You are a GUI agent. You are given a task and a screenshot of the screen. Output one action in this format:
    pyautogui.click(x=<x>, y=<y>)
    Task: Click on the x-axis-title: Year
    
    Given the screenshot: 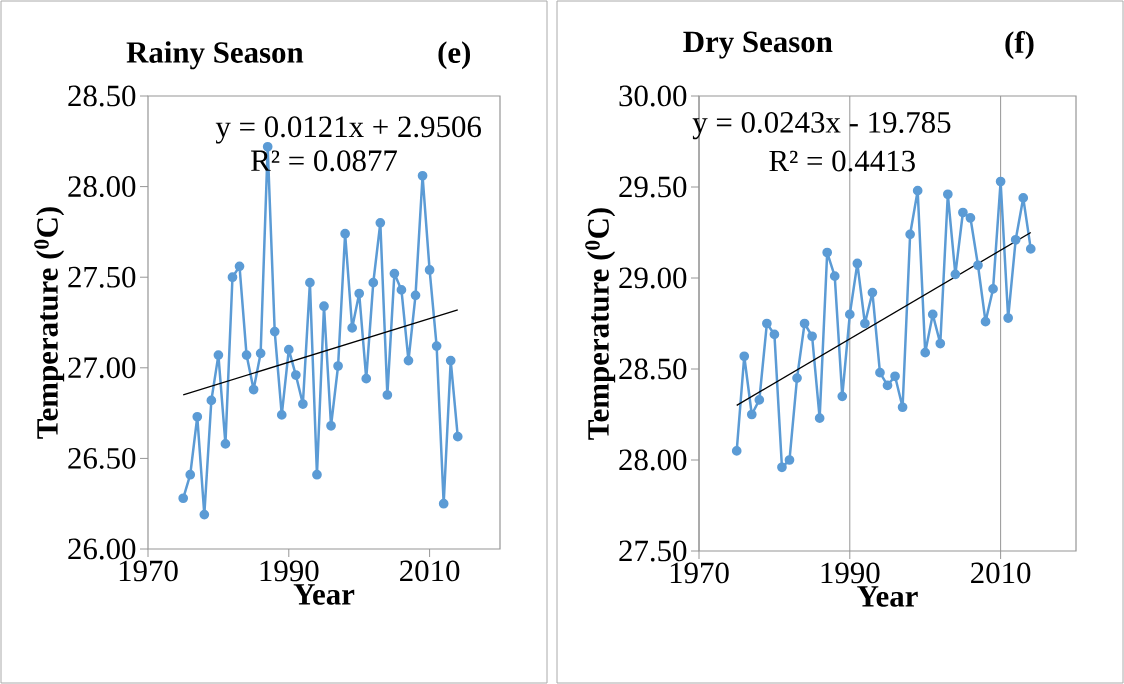 What is the action you would take?
    pyautogui.click(x=324, y=594)
    